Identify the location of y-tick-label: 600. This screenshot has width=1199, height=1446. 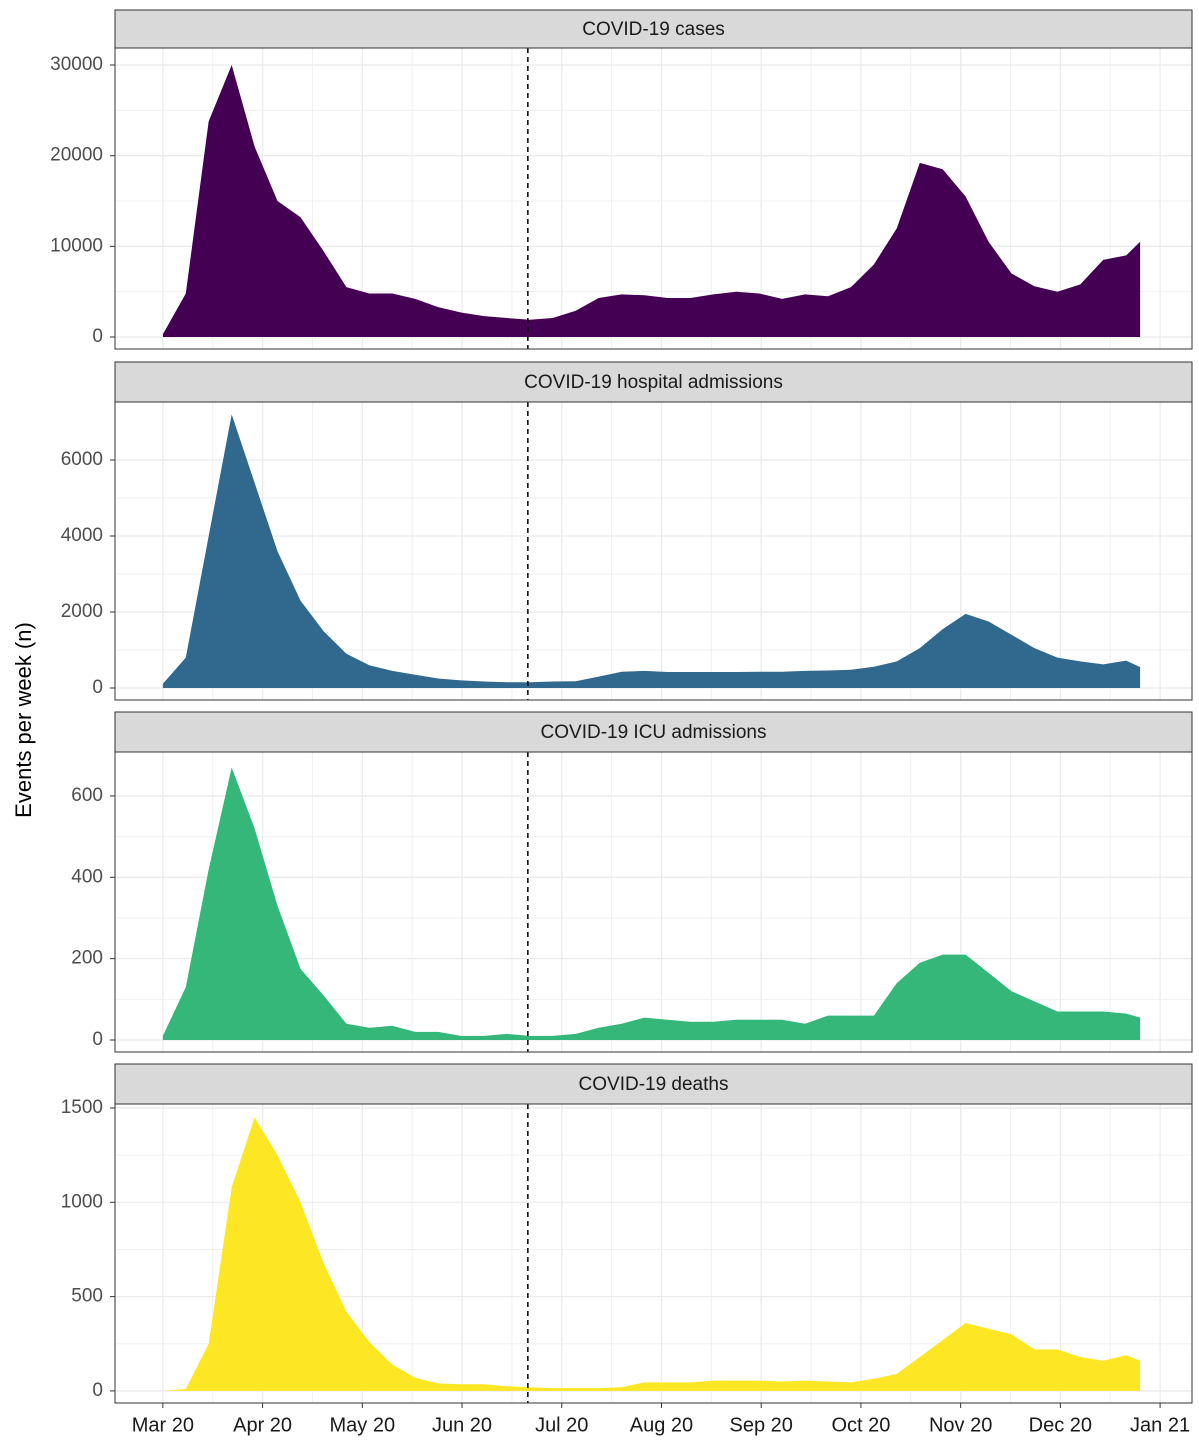
(87, 795).